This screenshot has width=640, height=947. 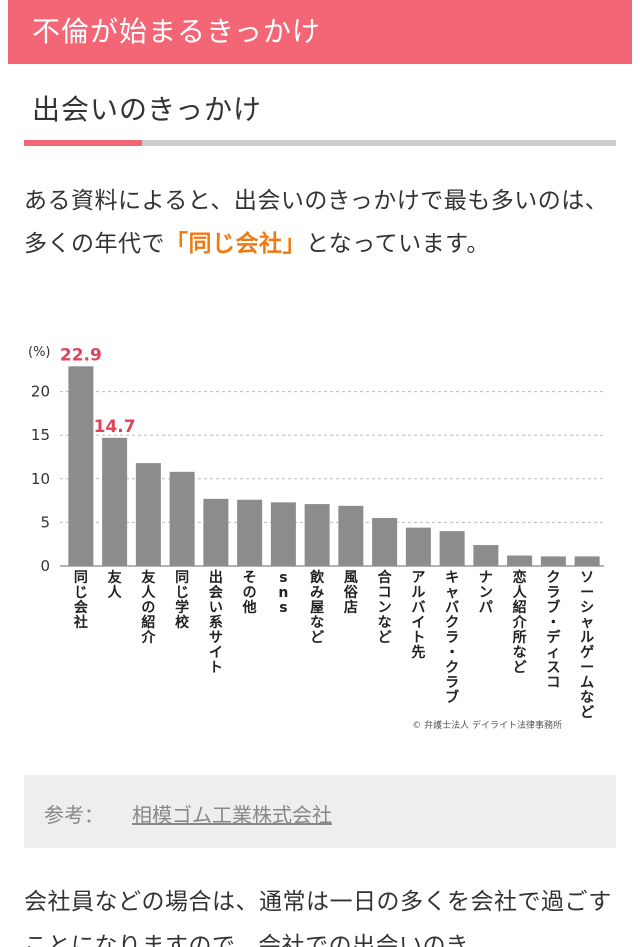 I want to click on x-tick-label: 同じ会社, so click(x=81, y=600).